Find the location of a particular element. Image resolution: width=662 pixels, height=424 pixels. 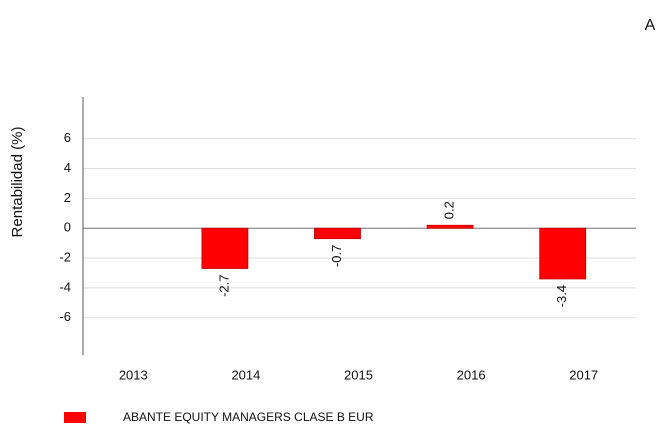

data-label: 0.2 is located at coordinates (449, 210).